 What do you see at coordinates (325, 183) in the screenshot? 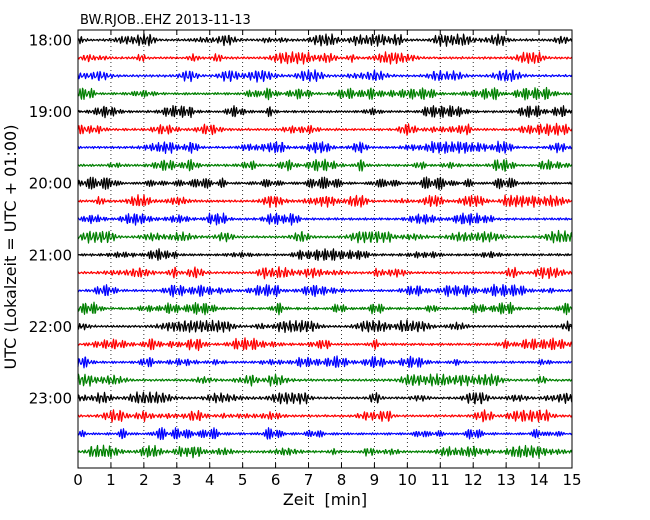
I see `trace-2000` at bounding box center [325, 183].